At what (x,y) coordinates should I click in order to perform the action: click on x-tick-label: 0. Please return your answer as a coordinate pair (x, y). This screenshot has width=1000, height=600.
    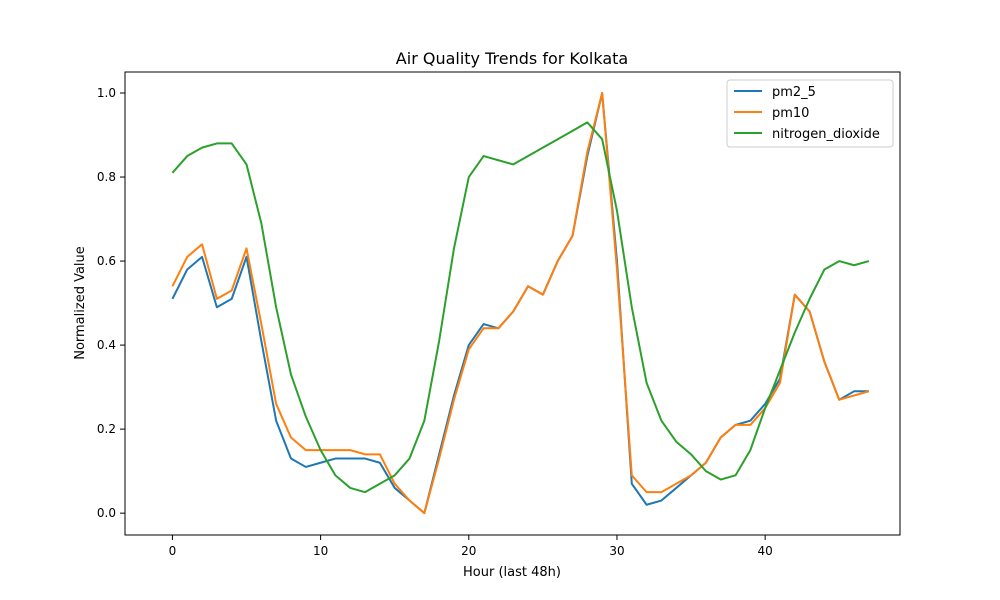
    Looking at the image, I should click on (173, 551).